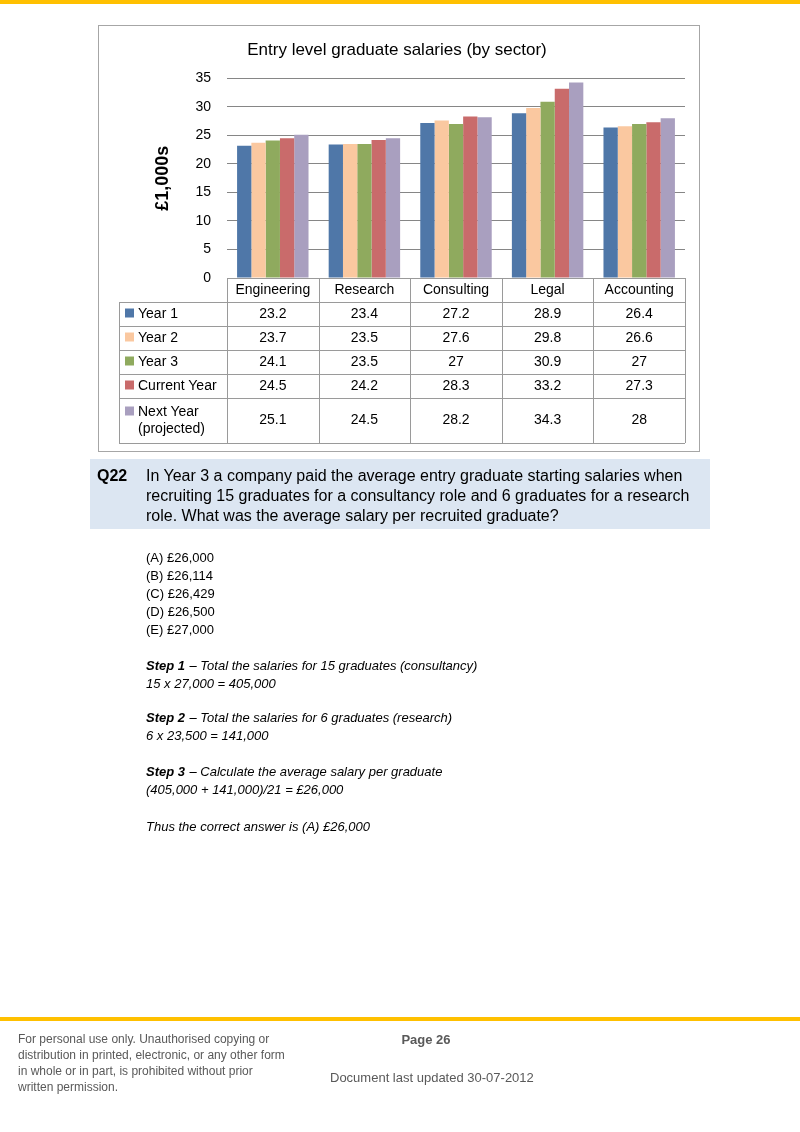  Describe the element at coordinates (158, 336) in the screenshot. I see `legend-label: Year 2` at that location.